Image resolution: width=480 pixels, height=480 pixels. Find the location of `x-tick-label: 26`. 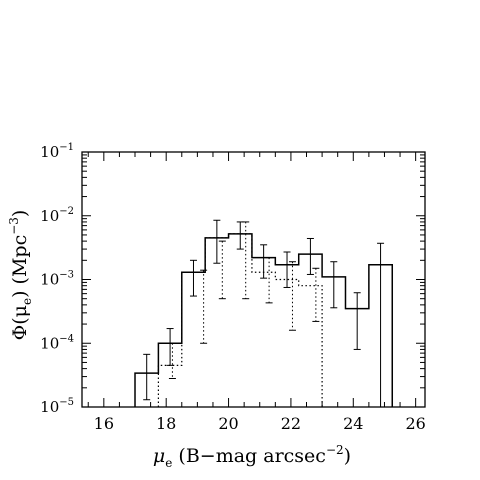

x-tick-label: 26 is located at coordinates (415, 423).